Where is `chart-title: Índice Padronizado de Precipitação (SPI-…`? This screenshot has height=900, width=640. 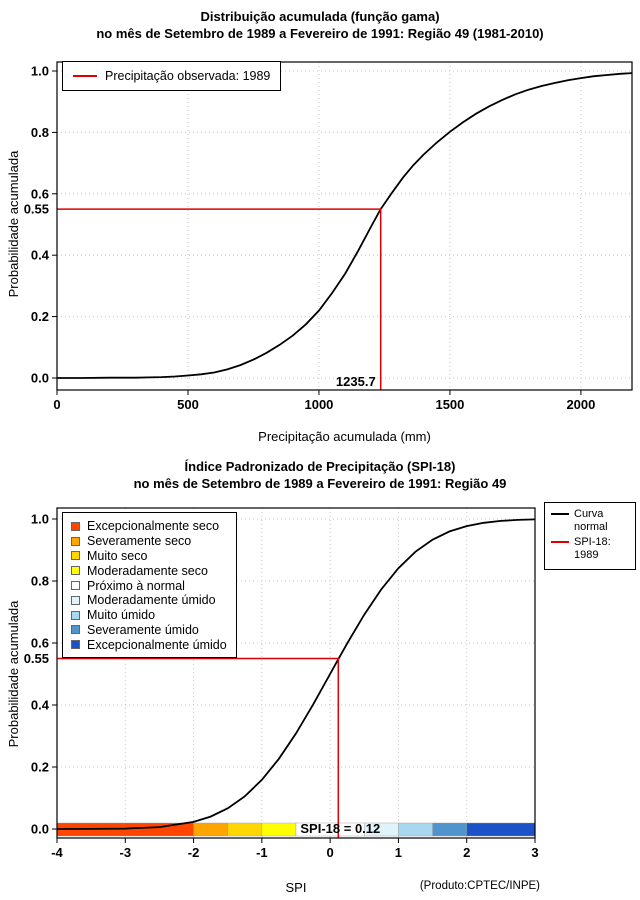 chart-title: Índice Padronizado de Precipitação (SPI-… is located at coordinates (320, 466).